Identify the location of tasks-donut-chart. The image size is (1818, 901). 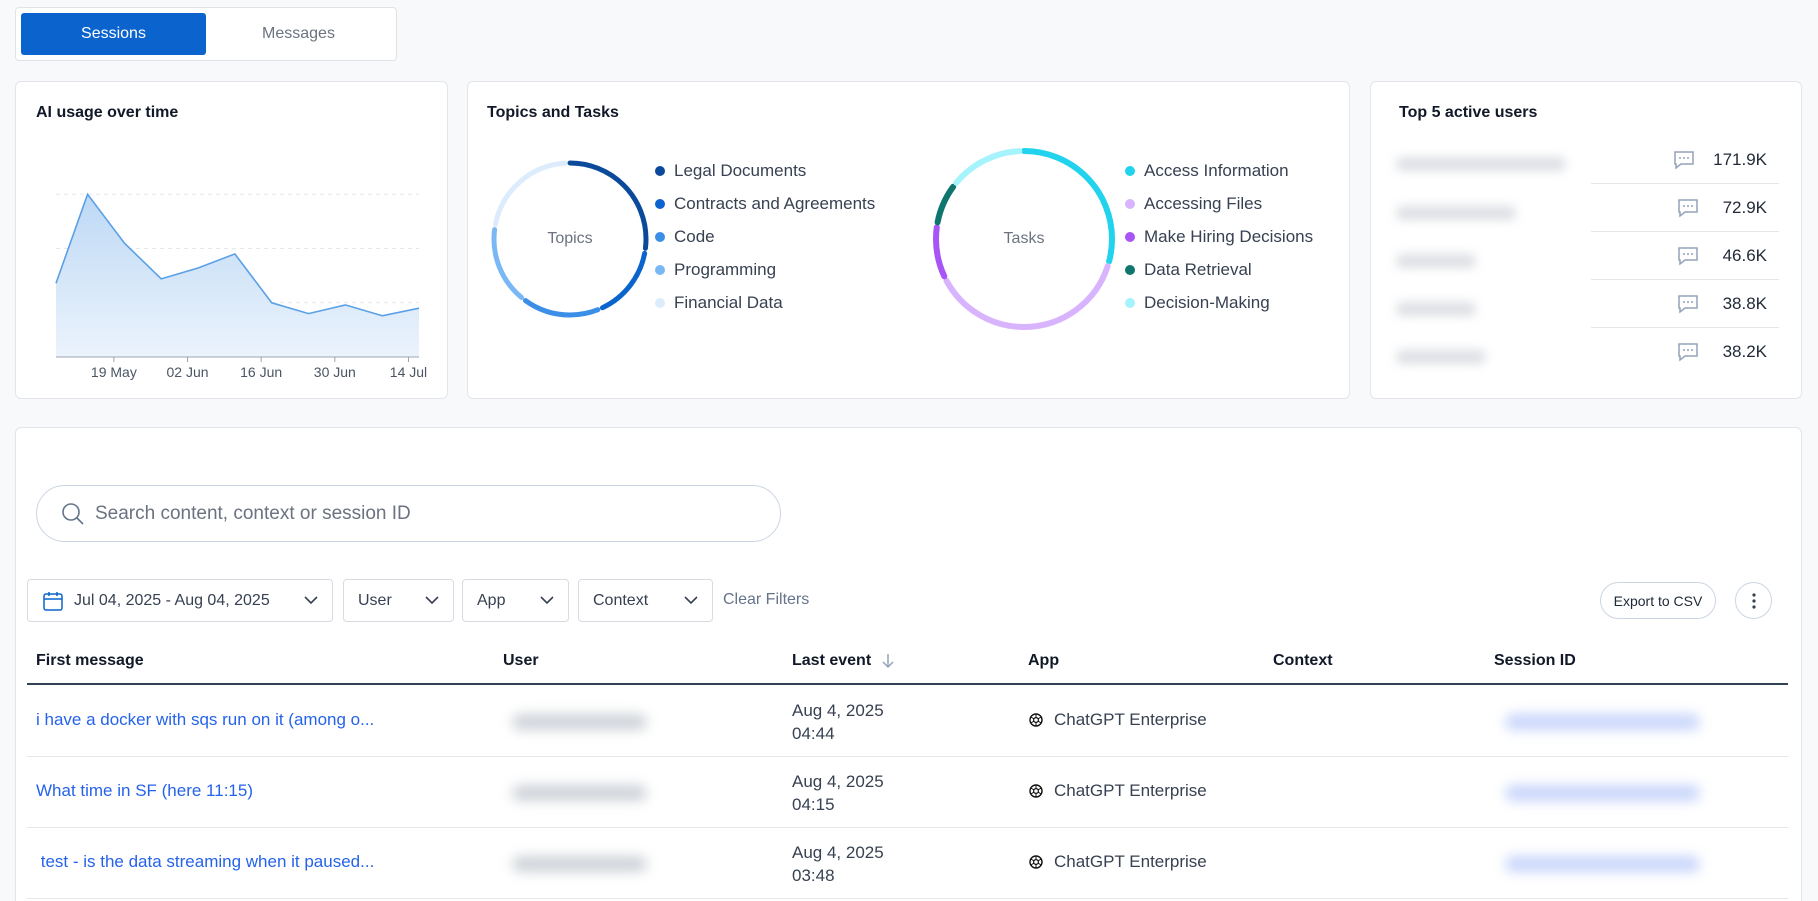
(1024, 239).